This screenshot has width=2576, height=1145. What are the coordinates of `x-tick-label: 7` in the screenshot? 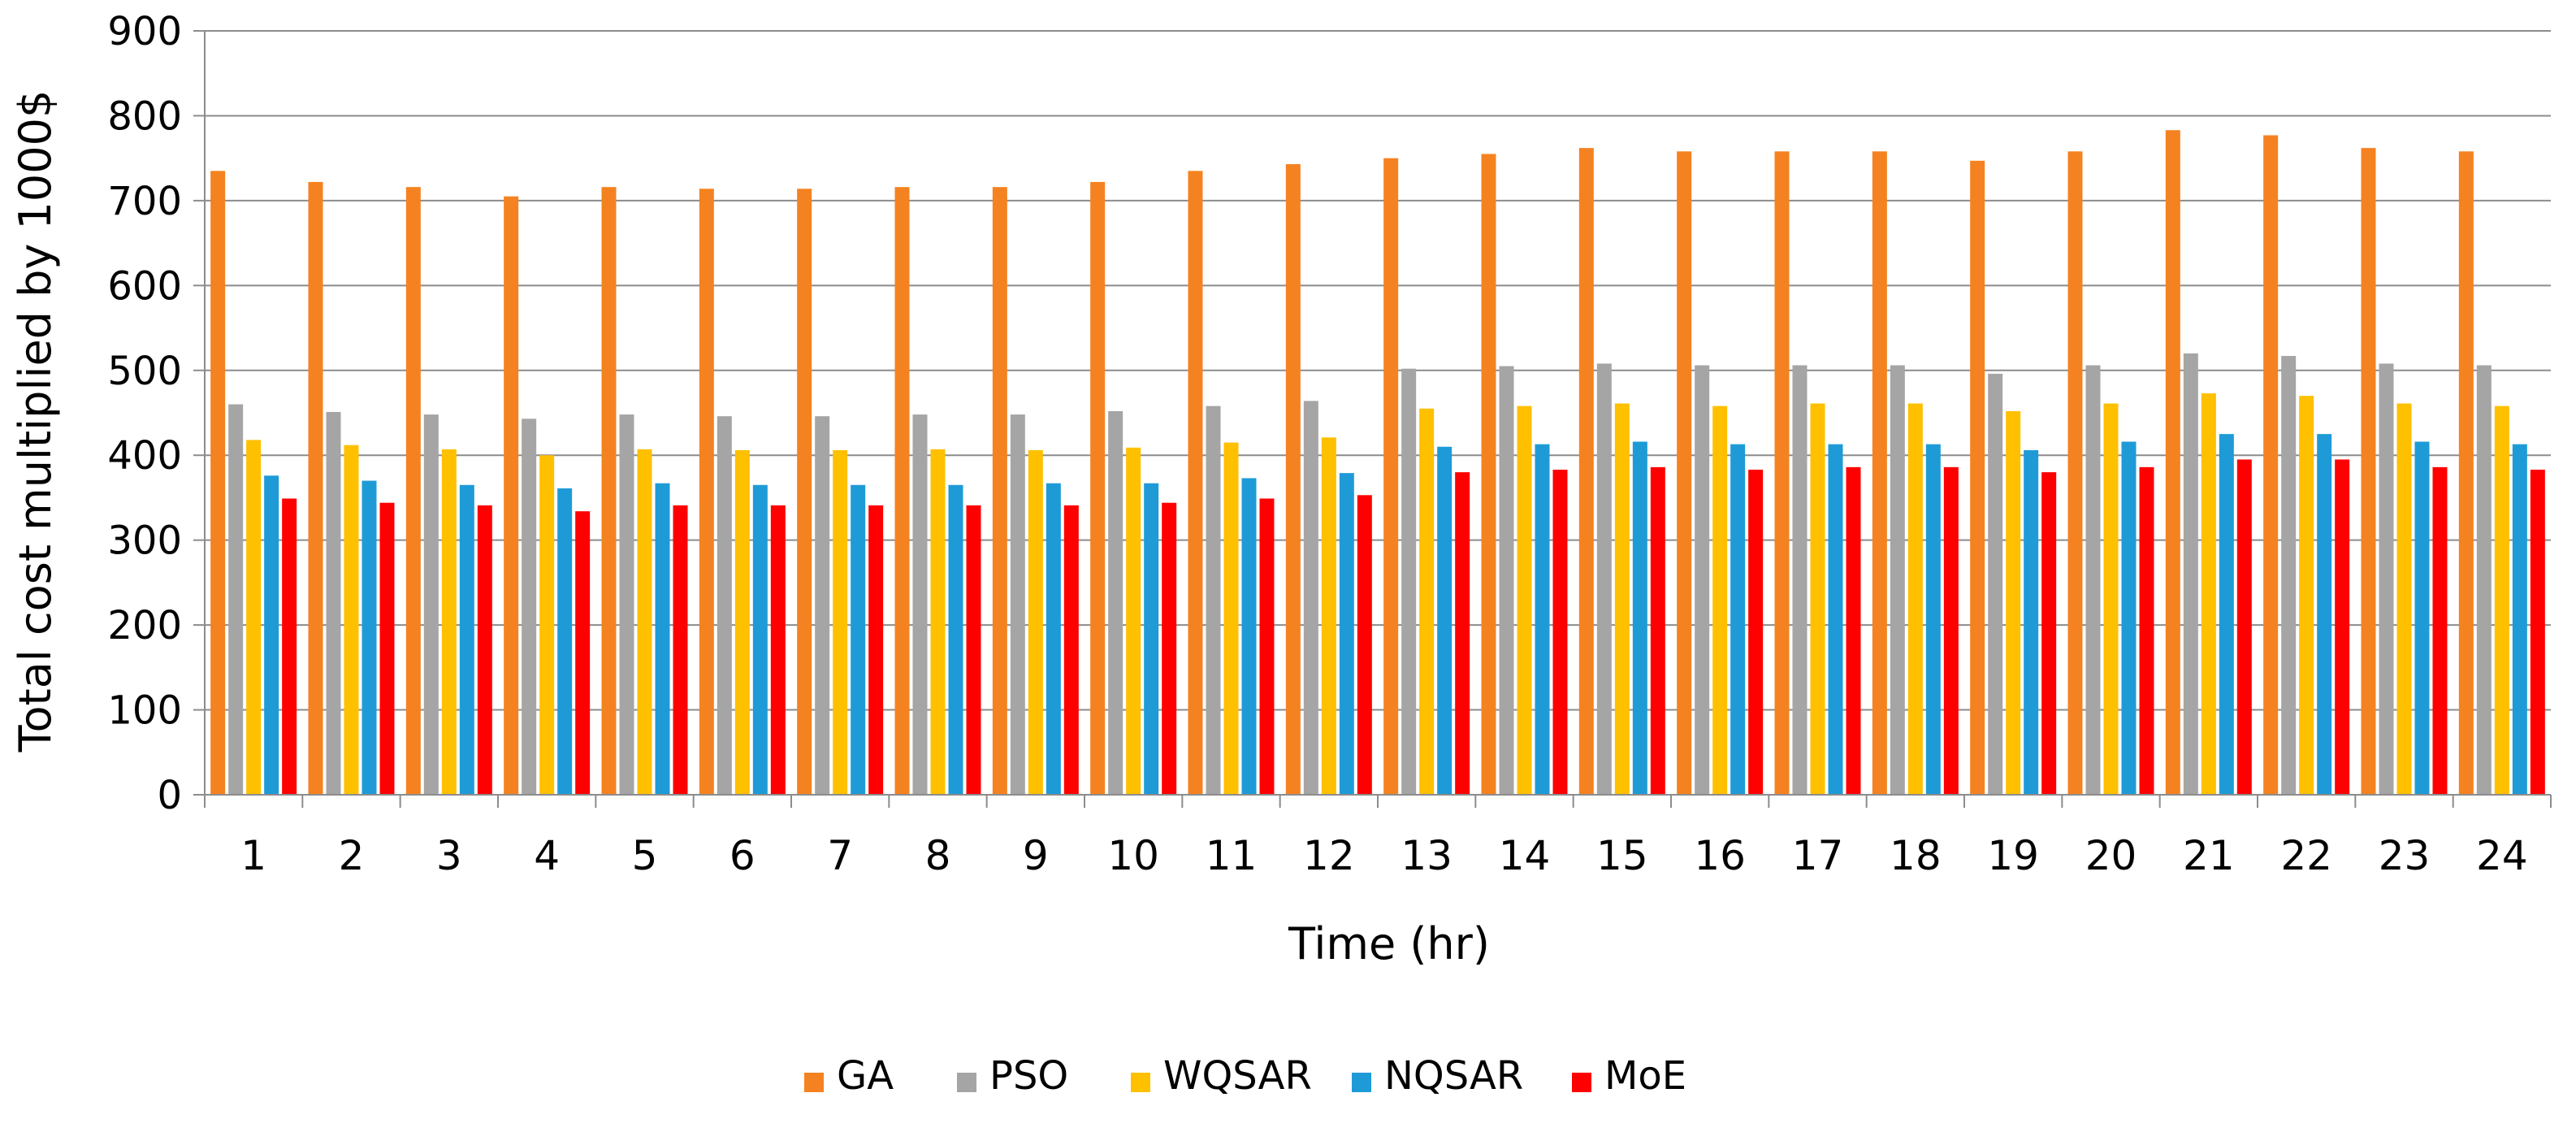 It's located at (840, 855).